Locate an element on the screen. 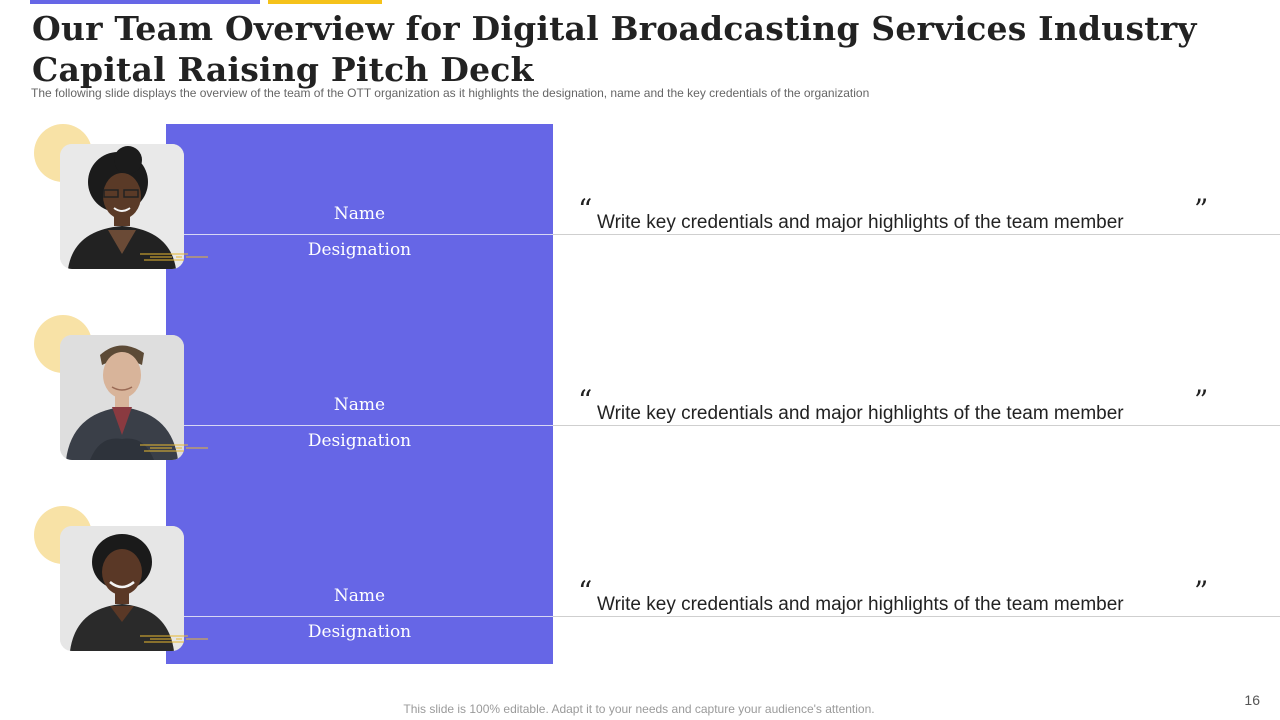  top-accent-bar-blue is located at coordinates (145, 2).